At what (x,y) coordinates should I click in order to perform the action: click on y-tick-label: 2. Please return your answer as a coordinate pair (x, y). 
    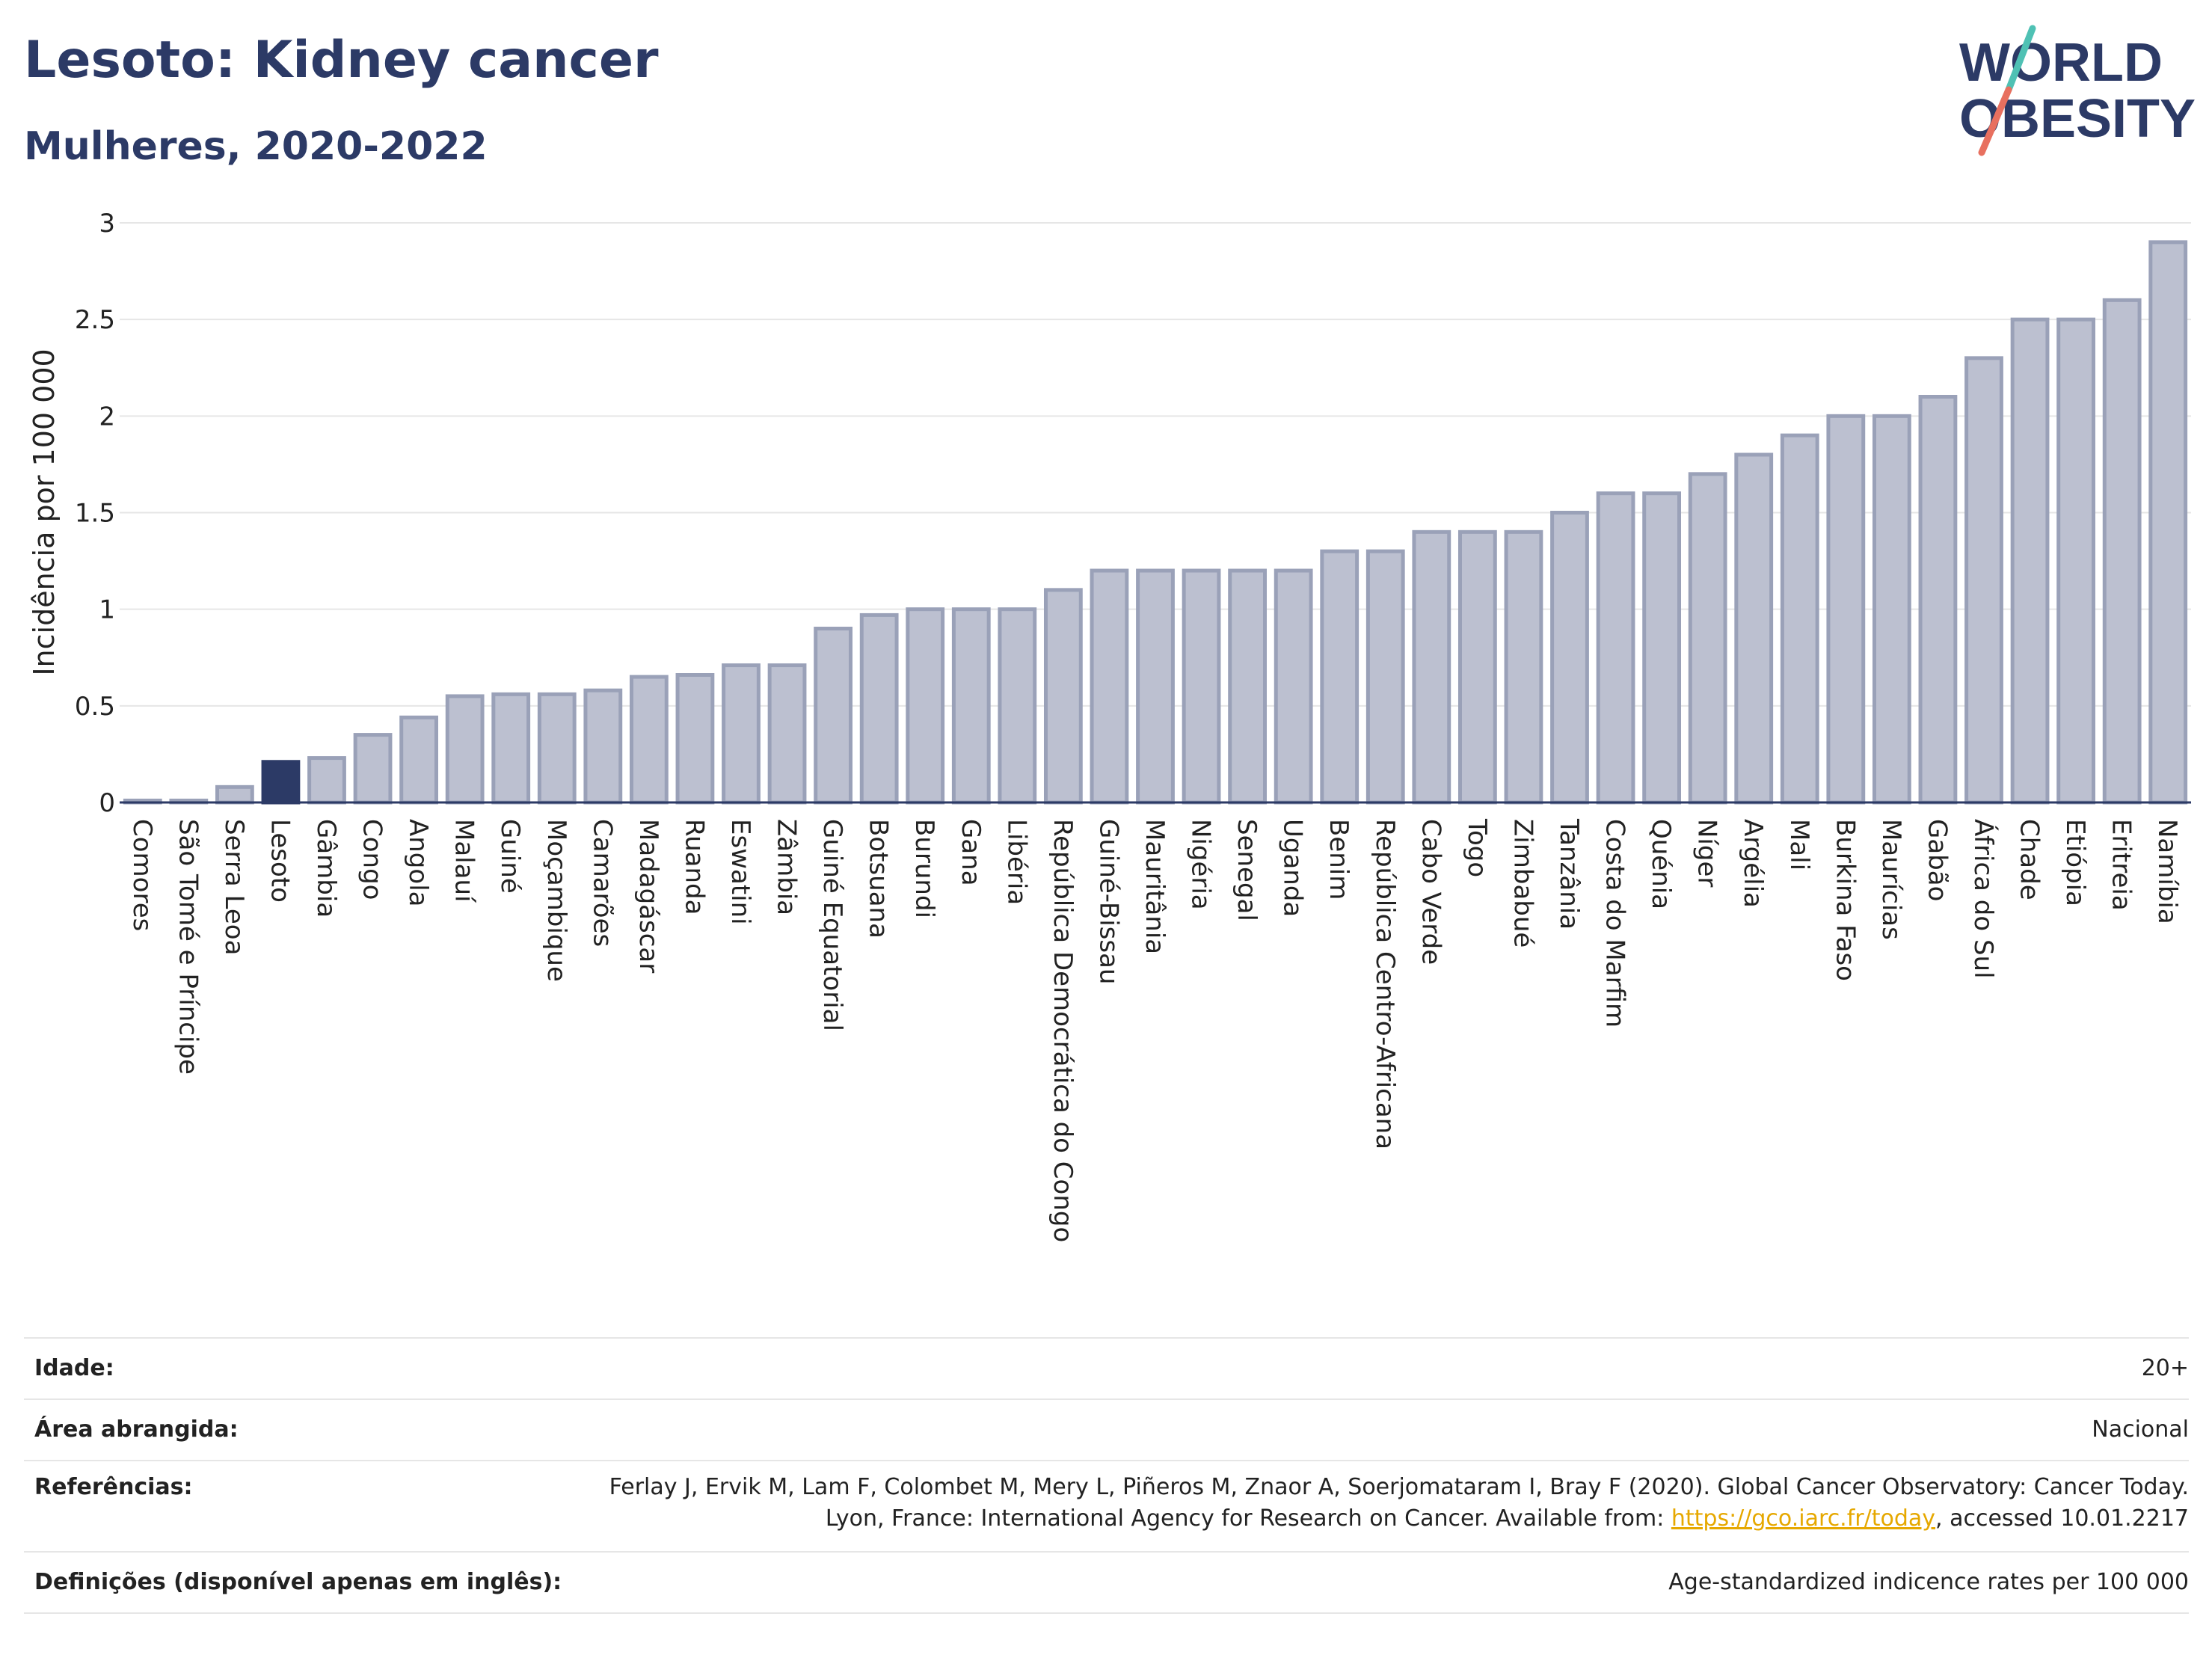
    Looking at the image, I should click on (107, 417).